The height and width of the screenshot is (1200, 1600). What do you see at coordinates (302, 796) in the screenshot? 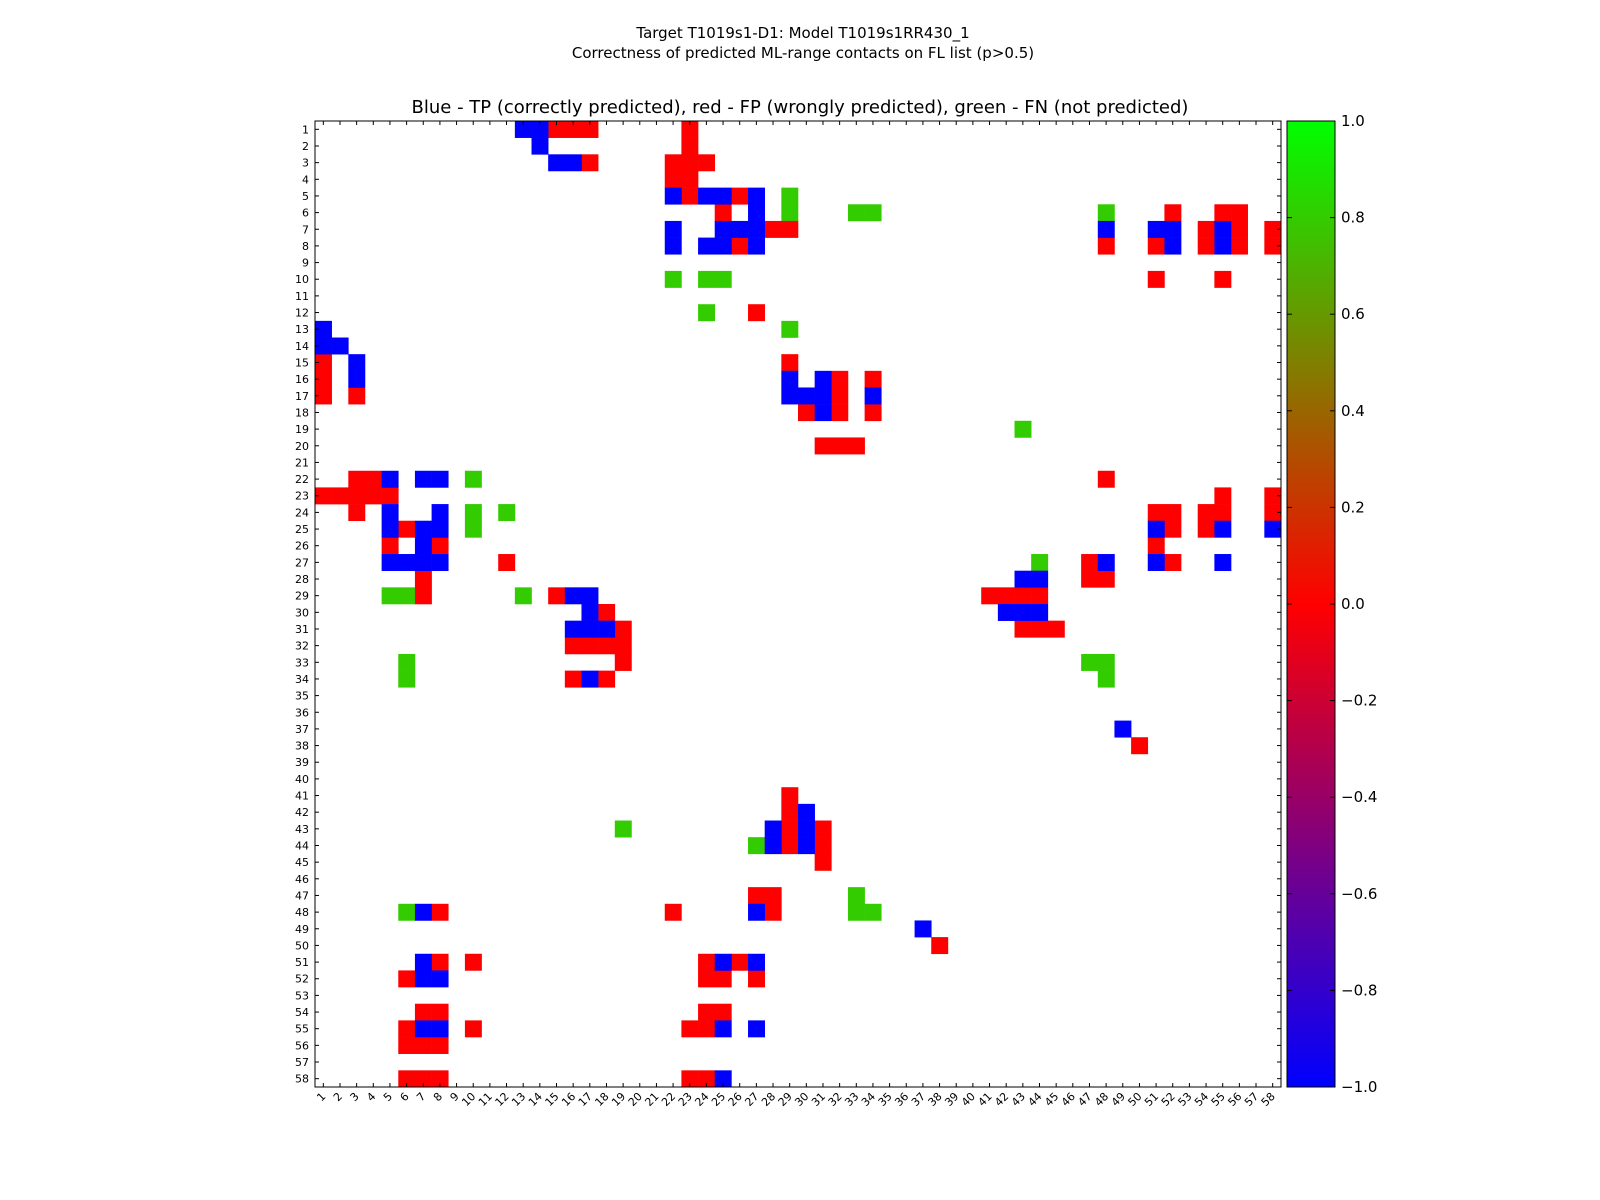
I see `y-tick-label: 41` at bounding box center [302, 796].